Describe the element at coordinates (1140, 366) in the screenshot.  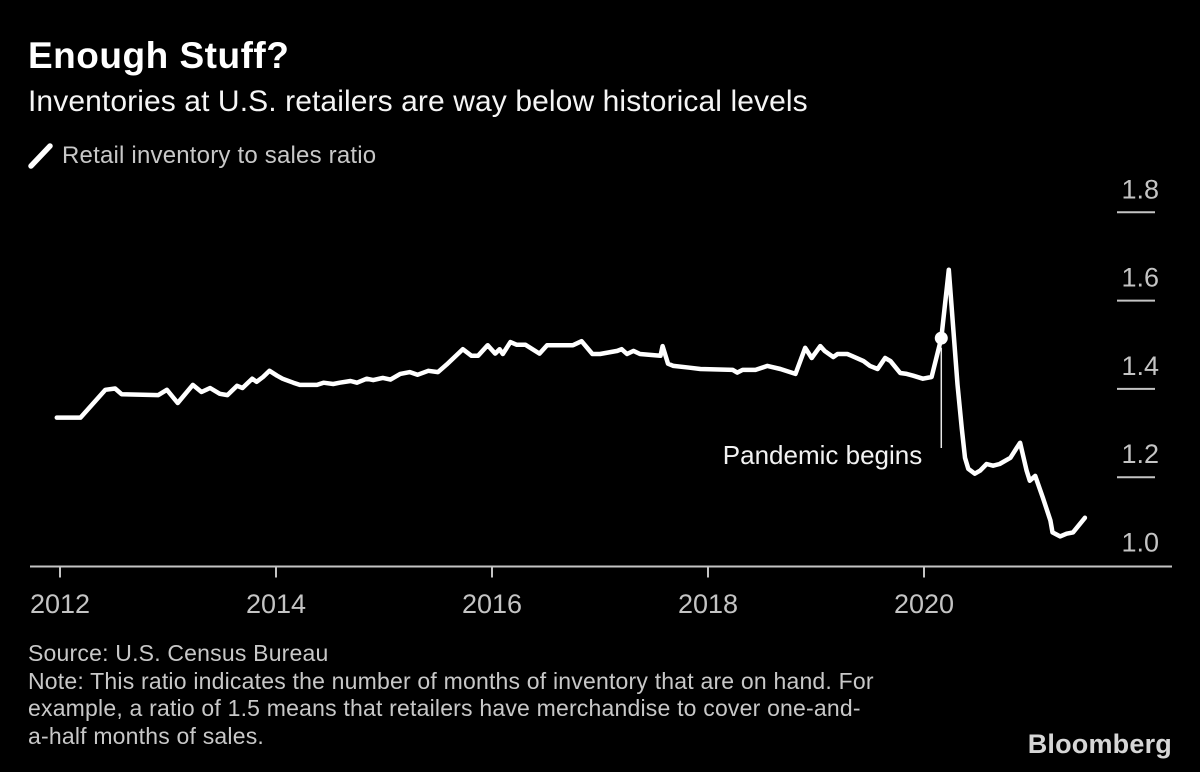
I see `y-axis-label: 1.4` at that location.